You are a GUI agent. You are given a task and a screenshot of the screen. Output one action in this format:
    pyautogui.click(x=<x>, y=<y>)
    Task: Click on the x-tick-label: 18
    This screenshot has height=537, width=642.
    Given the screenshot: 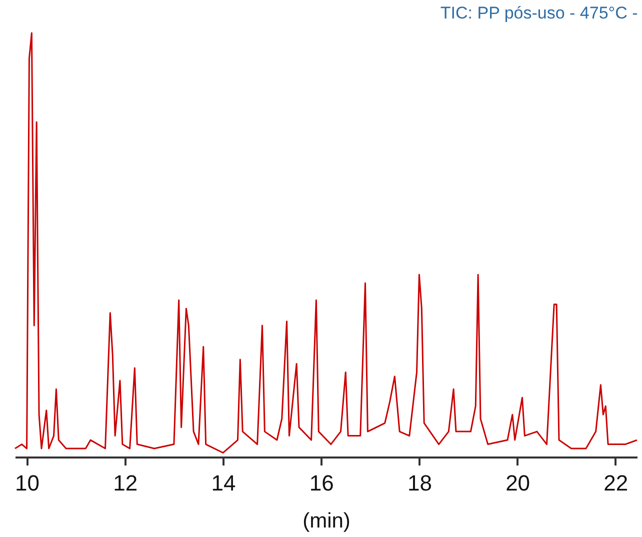 What is the action you would take?
    pyautogui.click(x=419, y=483)
    